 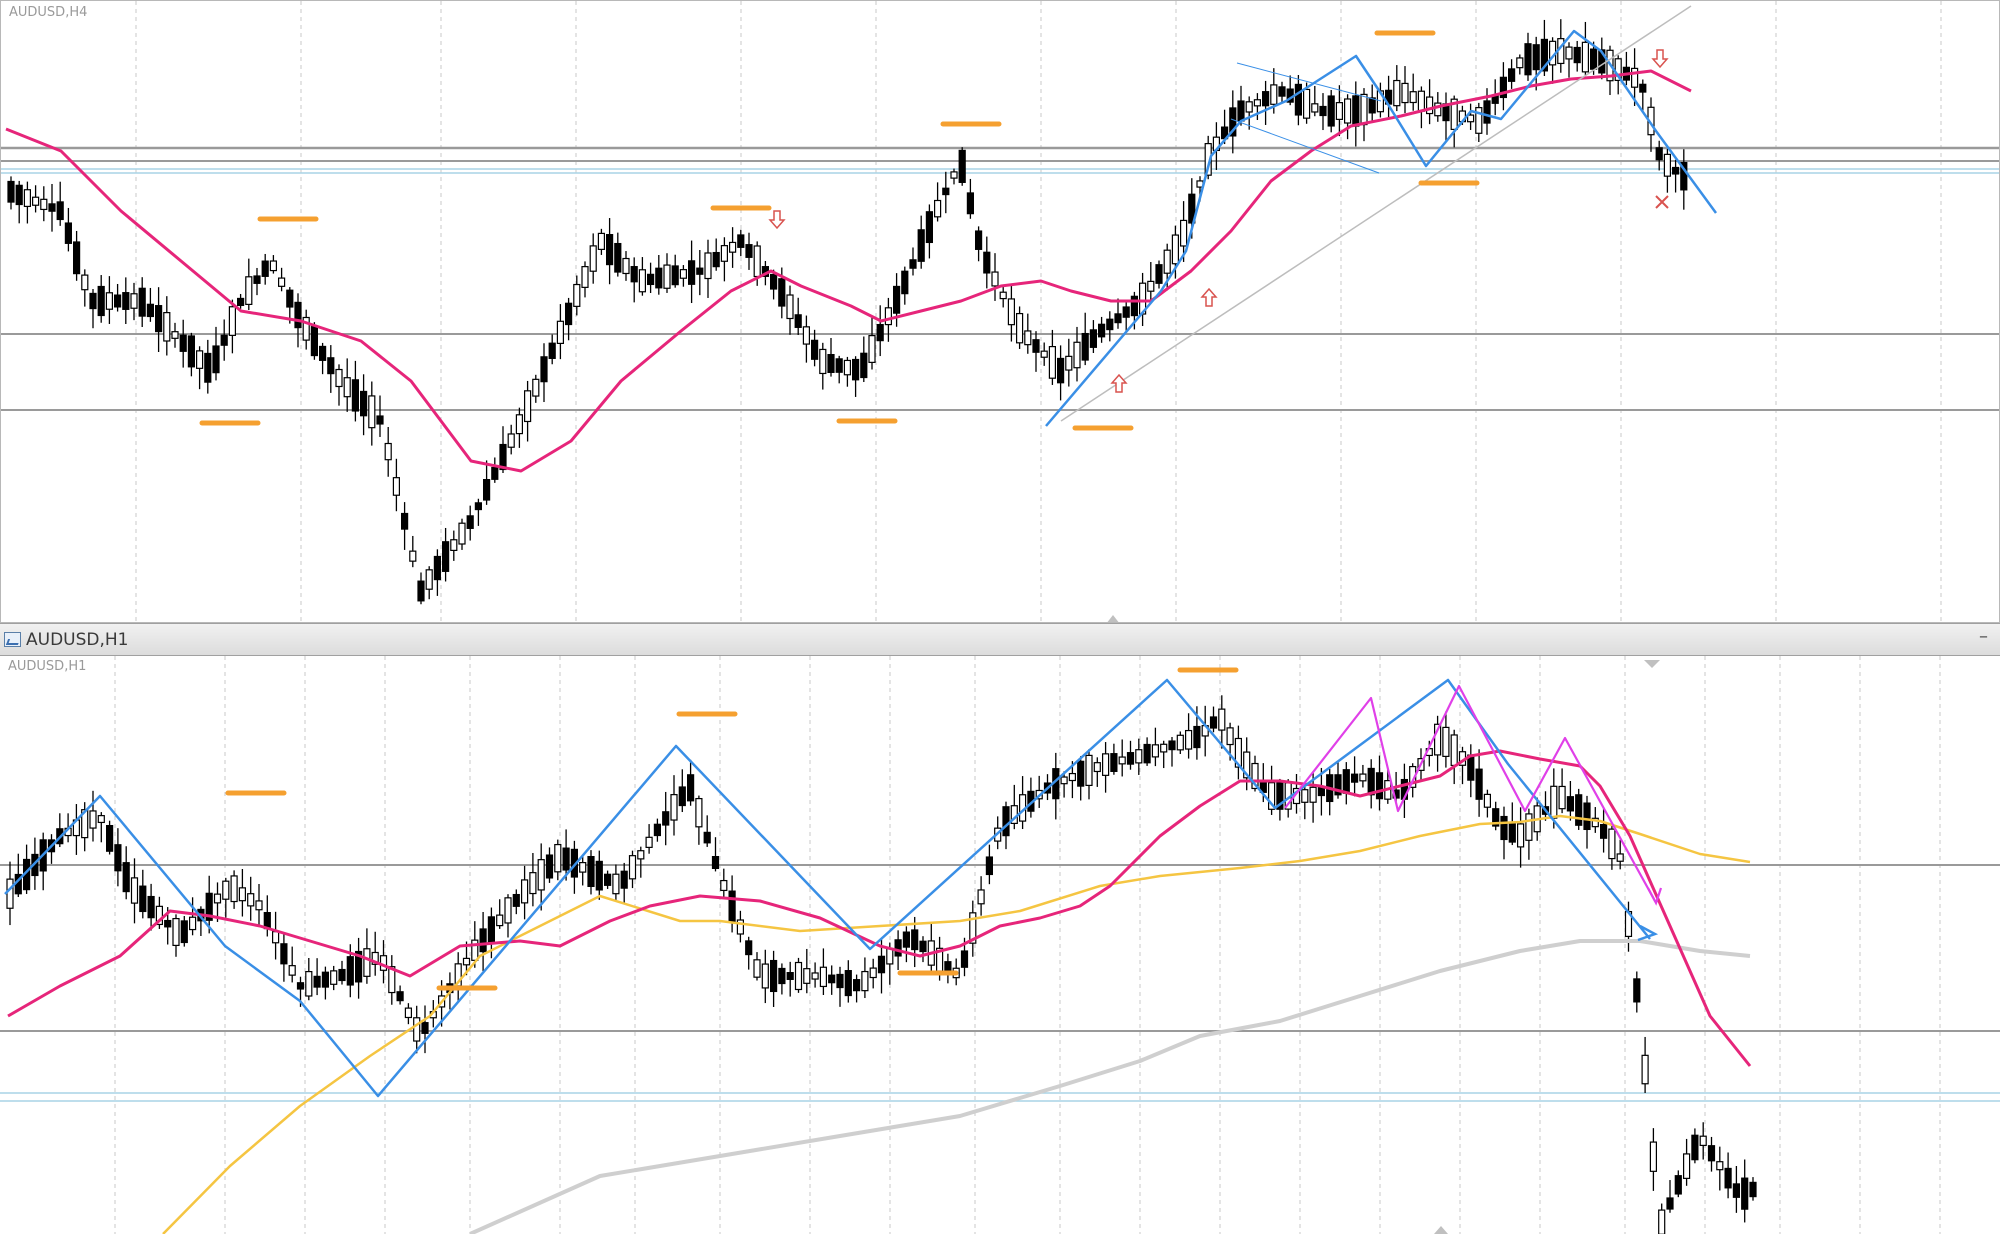 I want to click on chart-window-icon, so click(x=12, y=639).